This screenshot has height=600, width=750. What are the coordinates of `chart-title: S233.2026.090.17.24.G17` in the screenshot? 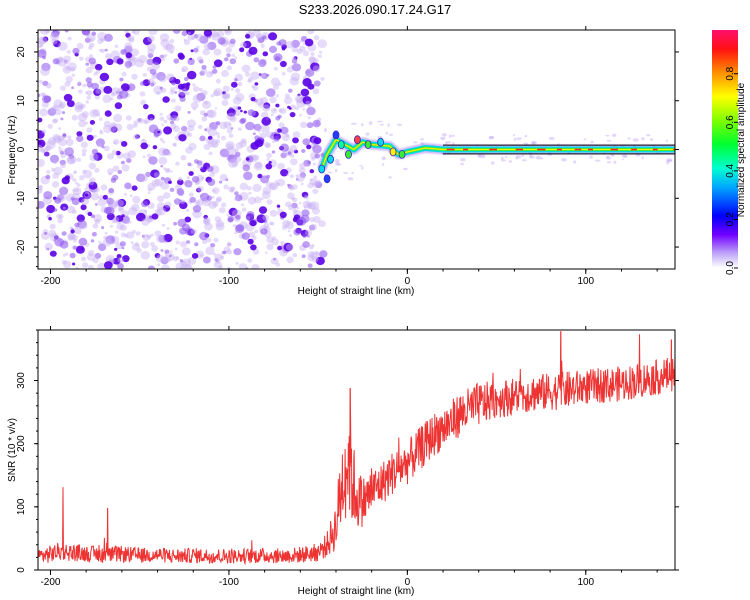 It's located at (375, 9).